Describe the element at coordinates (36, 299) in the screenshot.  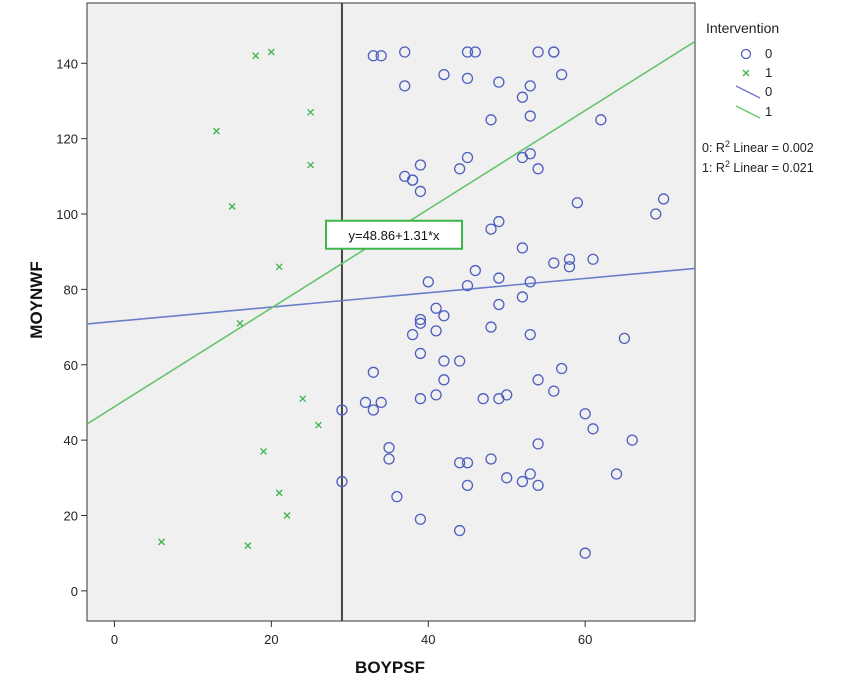
I see `y-axis-label: MOYNWF` at that location.